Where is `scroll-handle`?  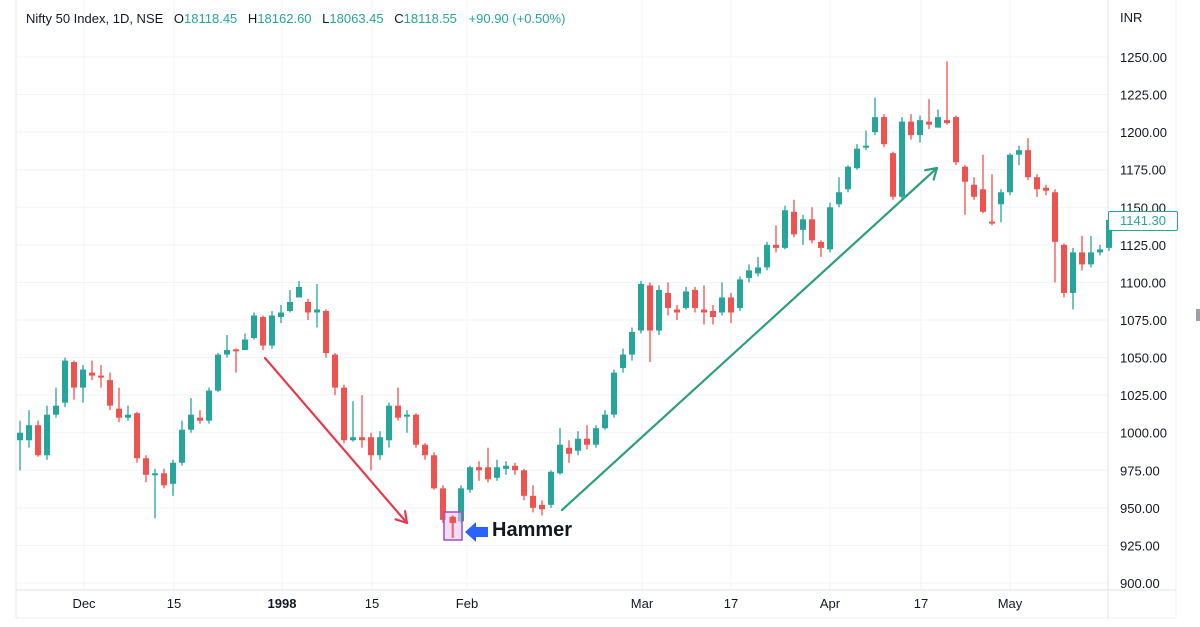
scroll-handle is located at coordinates (1198, 315).